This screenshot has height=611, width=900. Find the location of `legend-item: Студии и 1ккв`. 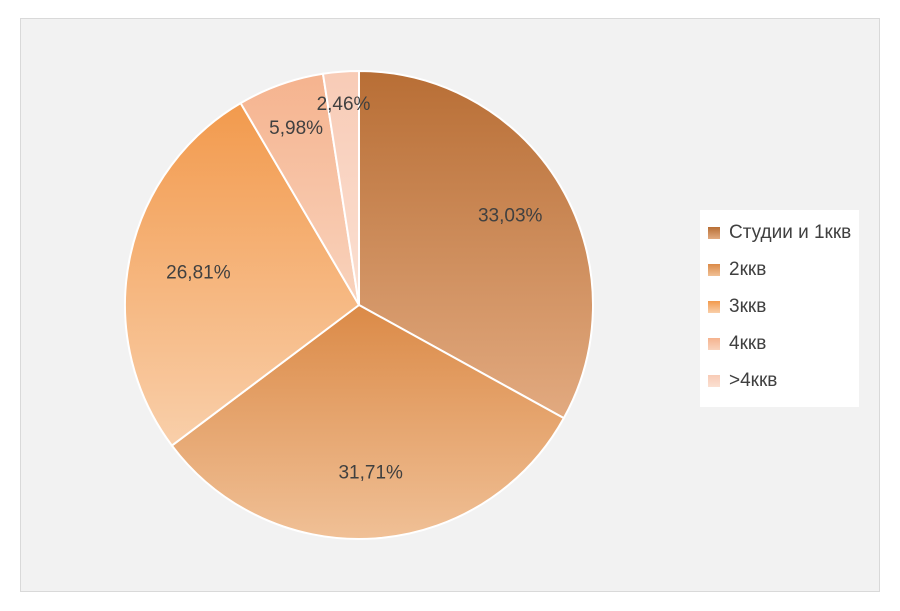

legend-item: Студии и 1ккв is located at coordinates (779, 232).